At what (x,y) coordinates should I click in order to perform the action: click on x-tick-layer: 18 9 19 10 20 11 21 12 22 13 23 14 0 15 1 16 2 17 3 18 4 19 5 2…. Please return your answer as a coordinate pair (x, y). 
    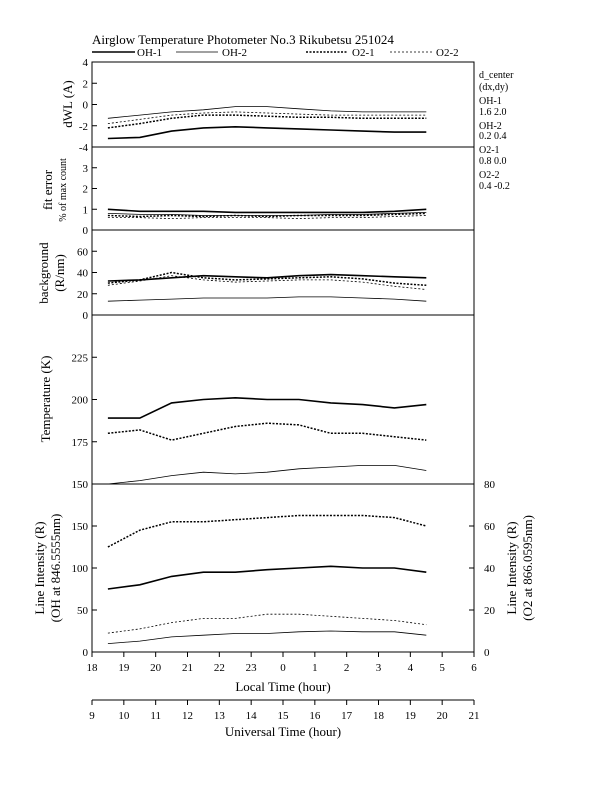
    Looking at the image, I should click on (283, 687).